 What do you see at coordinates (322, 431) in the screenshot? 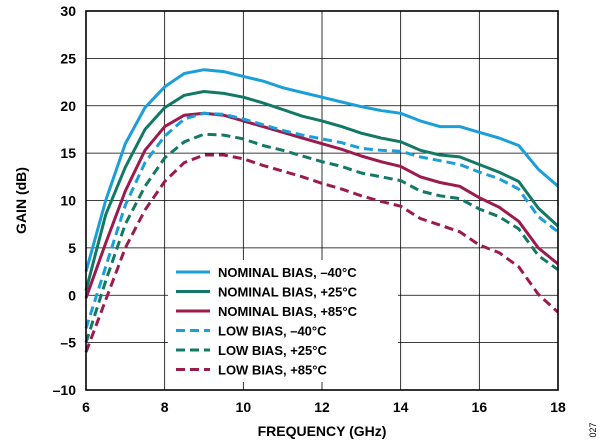
I see `x-axis-label: FREQUENCY (GHz)` at bounding box center [322, 431].